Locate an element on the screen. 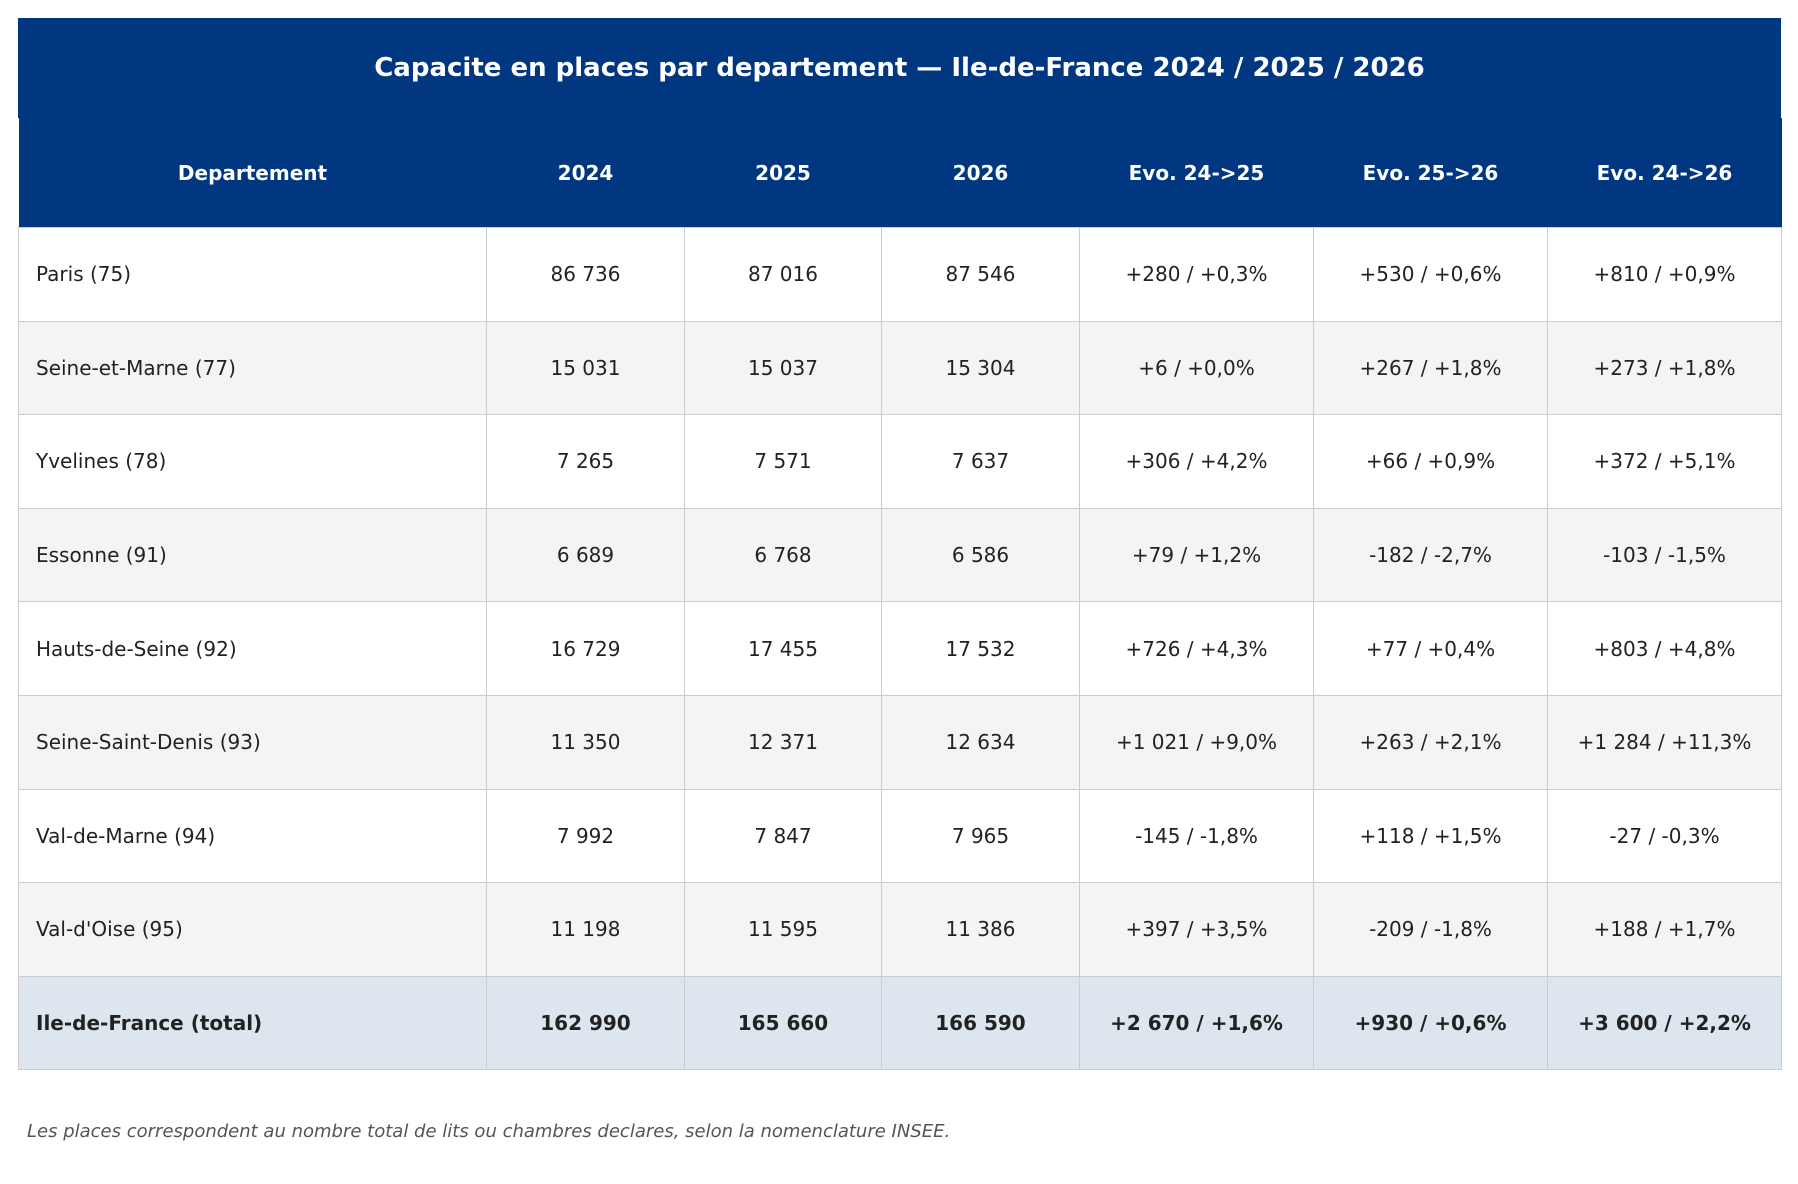 The width and height of the screenshot is (1798, 1184). evo-24-26-cell: +1 284 / +11,3% is located at coordinates (1664, 742).